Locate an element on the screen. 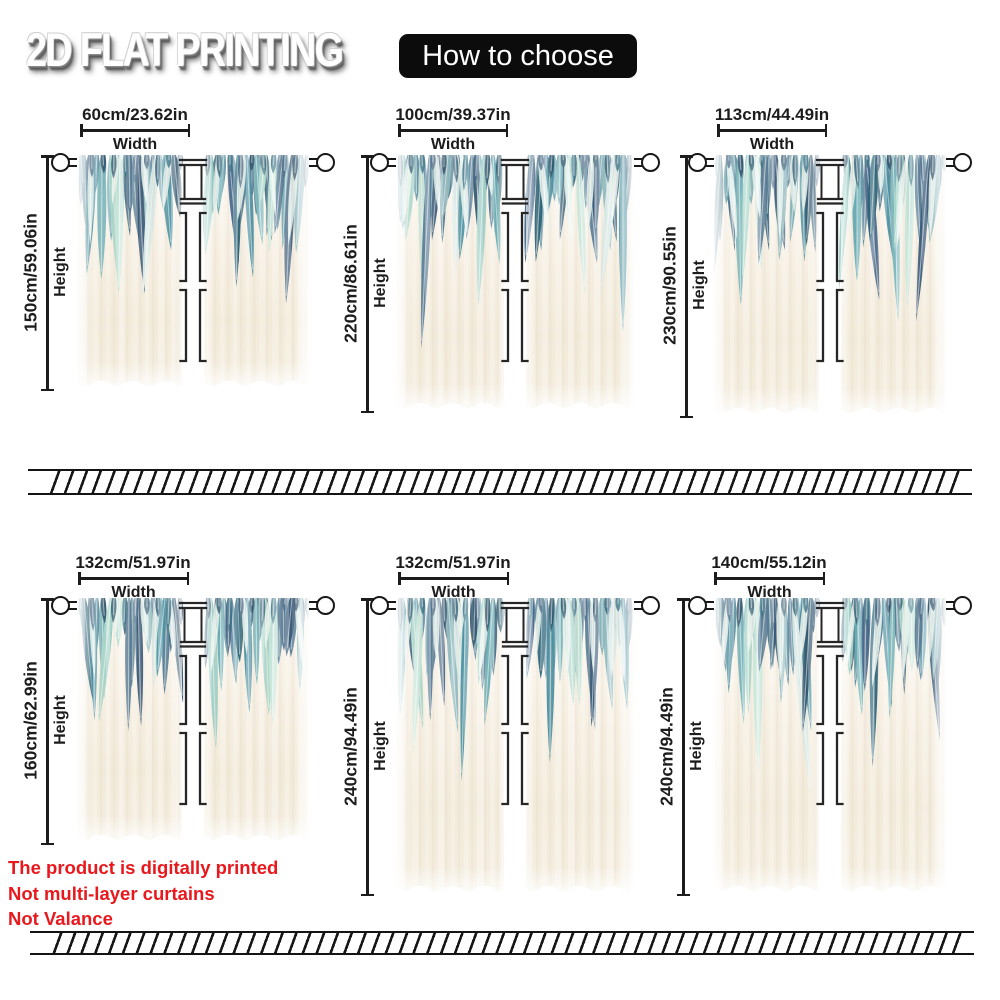 This screenshot has width=1000, height=1000. width-value: 140cm/55.12in is located at coordinates (769, 562).